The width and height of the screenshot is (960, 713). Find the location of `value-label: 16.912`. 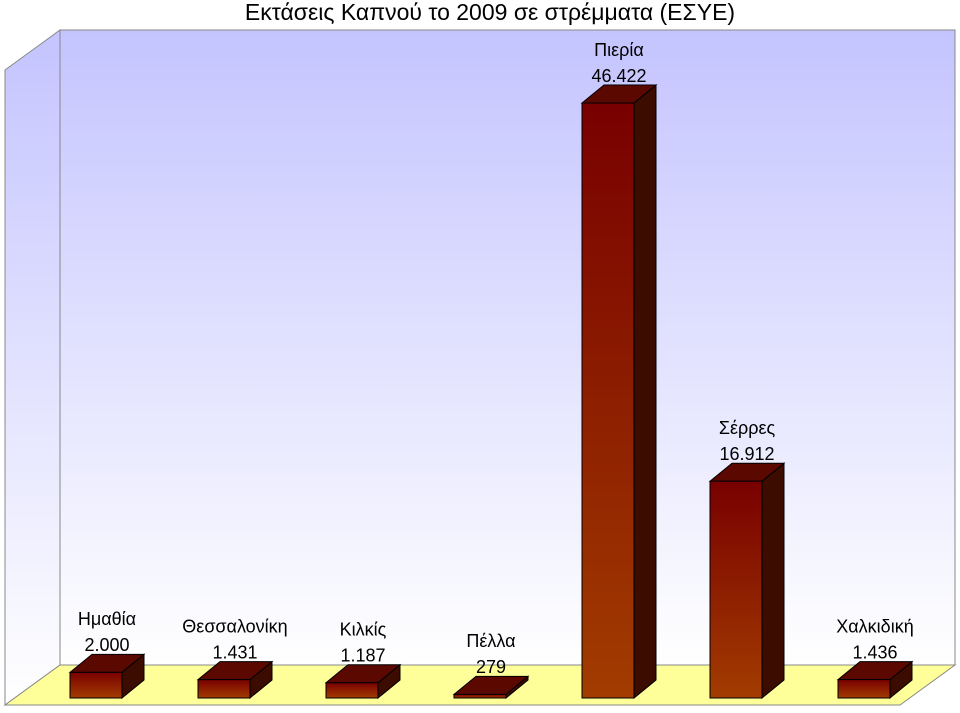

value-label: 16.912 is located at coordinates (746, 454).